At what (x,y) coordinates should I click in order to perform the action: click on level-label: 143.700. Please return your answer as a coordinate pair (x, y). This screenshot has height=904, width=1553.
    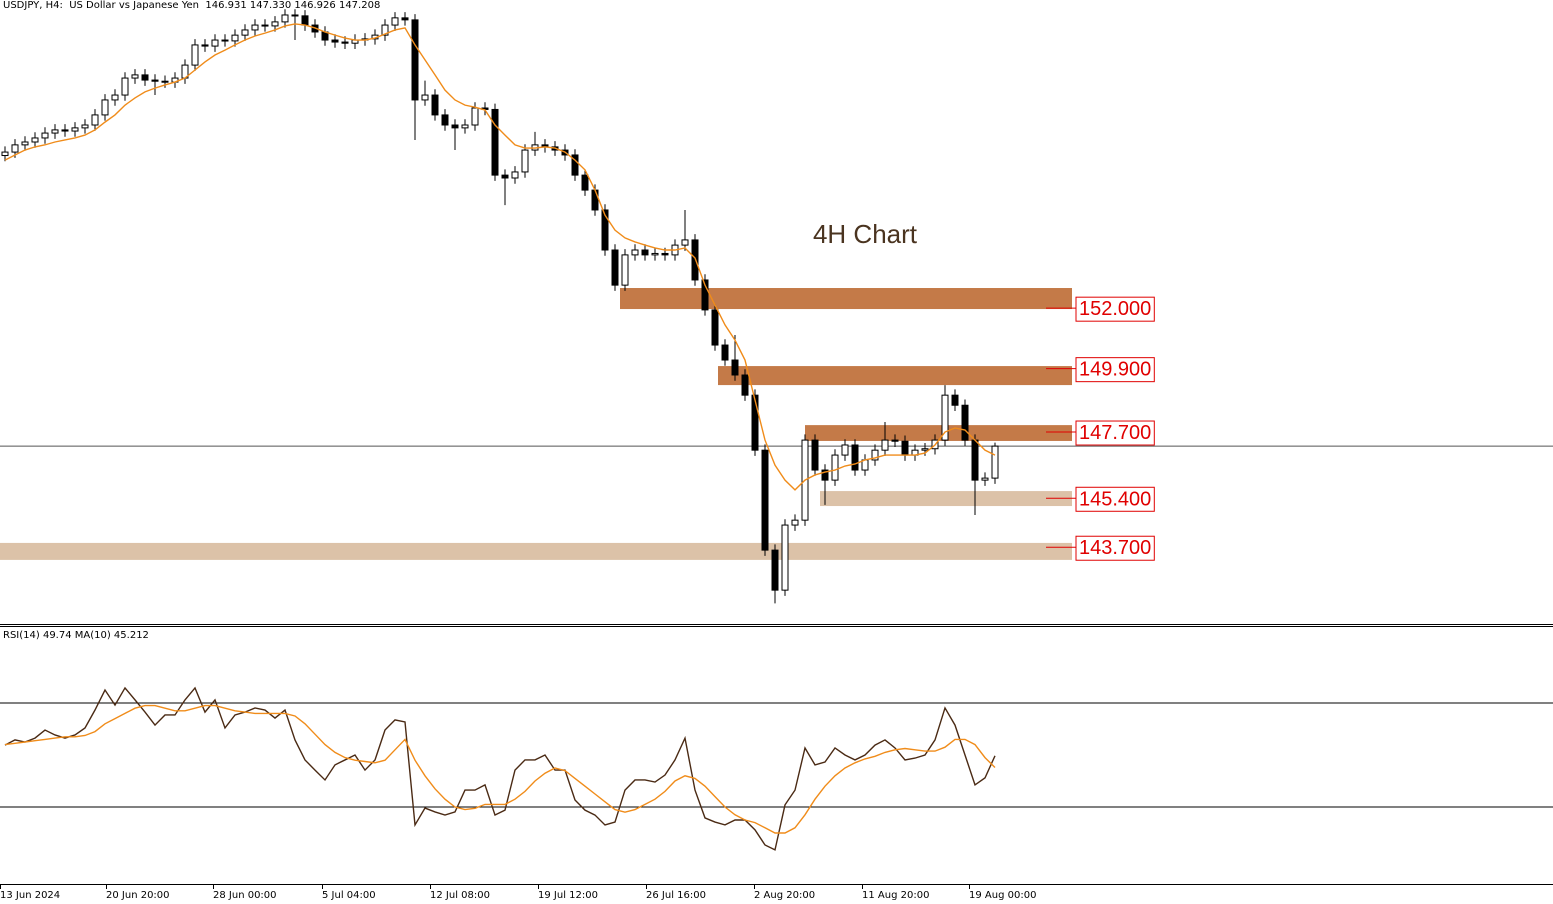
    Looking at the image, I should click on (1115, 548).